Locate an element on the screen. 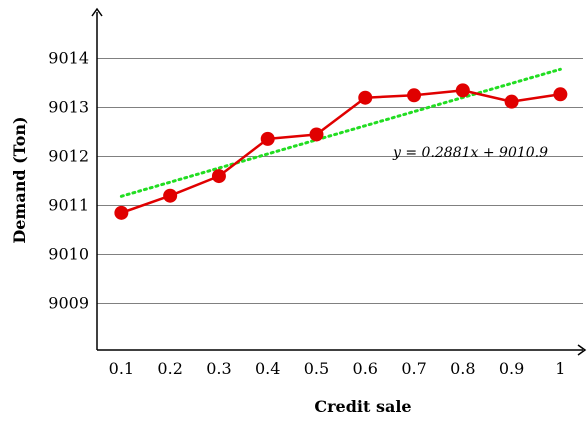 The height and width of the screenshot is (421, 587). x-tick-label: 0.4 is located at coordinates (267, 368).